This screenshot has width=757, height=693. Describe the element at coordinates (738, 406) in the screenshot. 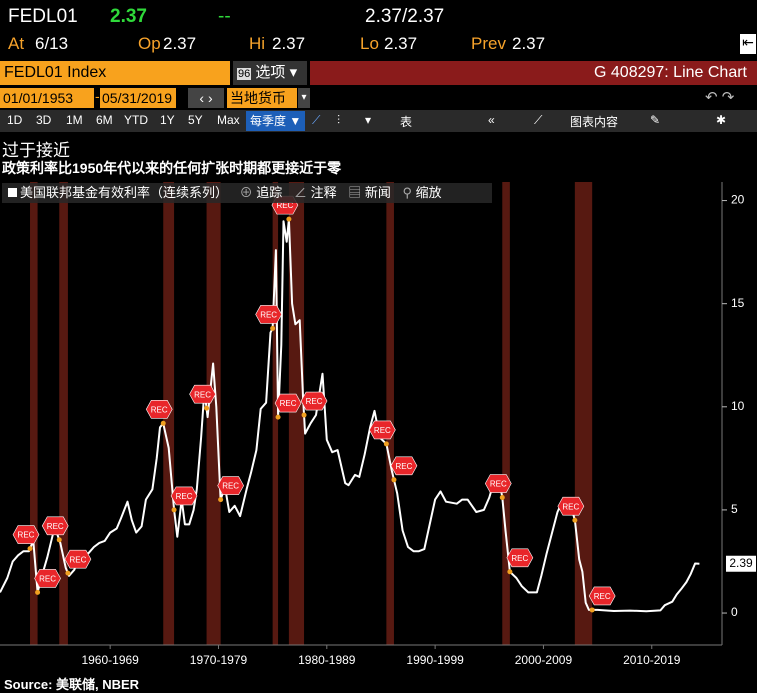

I see `y-tick-label: 10` at that location.